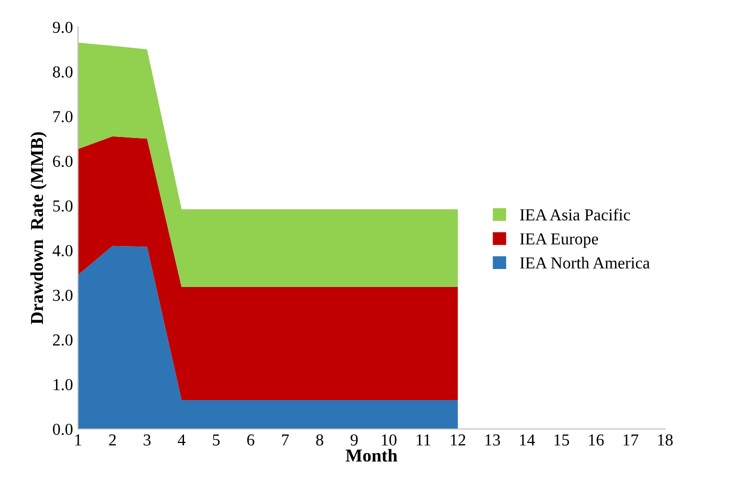 The width and height of the screenshot is (733, 481). What do you see at coordinates (63, 296) in the screenshot?
I see `y-tick-label: 3.0` at bounding box center [63, 296].